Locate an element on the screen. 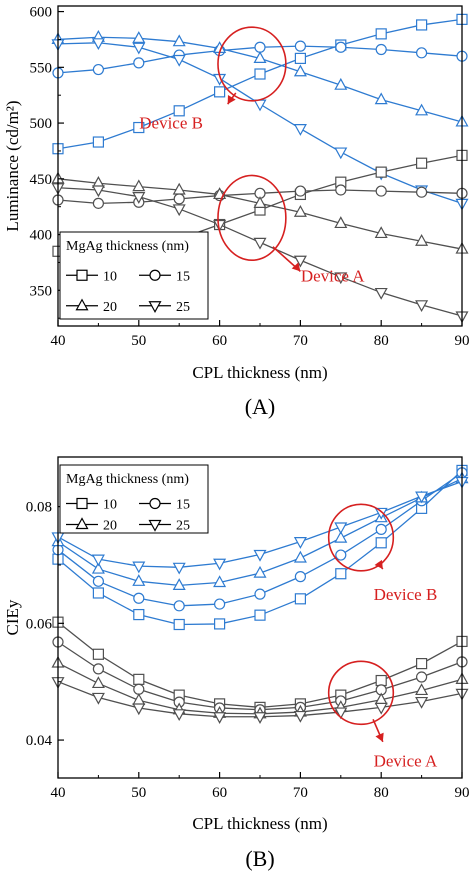 The height and width of the screenshot is (874, 474). y-axis: 350 400 450 500 550 600 is located at coordinates (47, 162).